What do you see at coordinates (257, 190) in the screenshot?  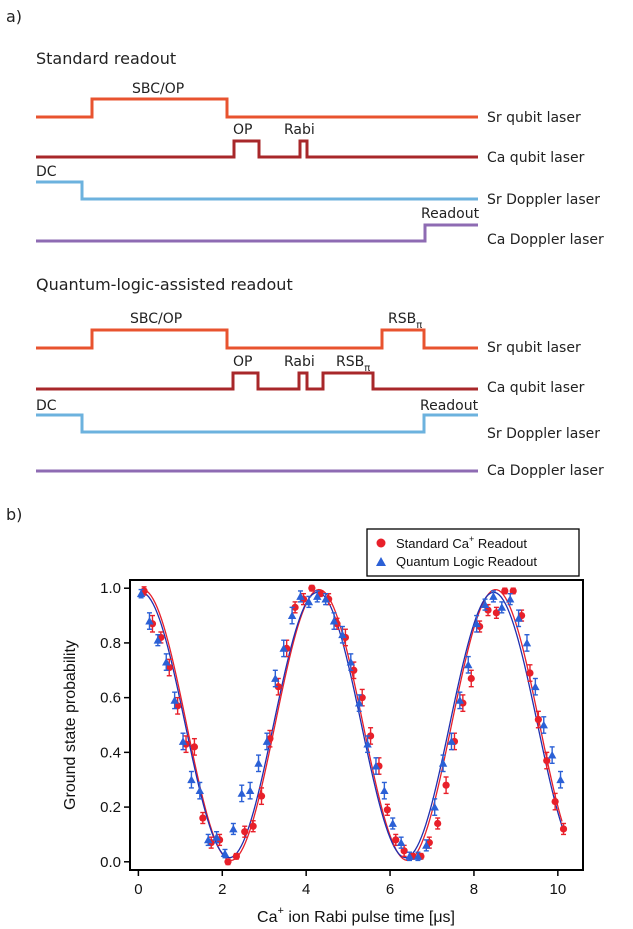 I see `std-sr-doppler-trace` at bounding box center [257, 190].